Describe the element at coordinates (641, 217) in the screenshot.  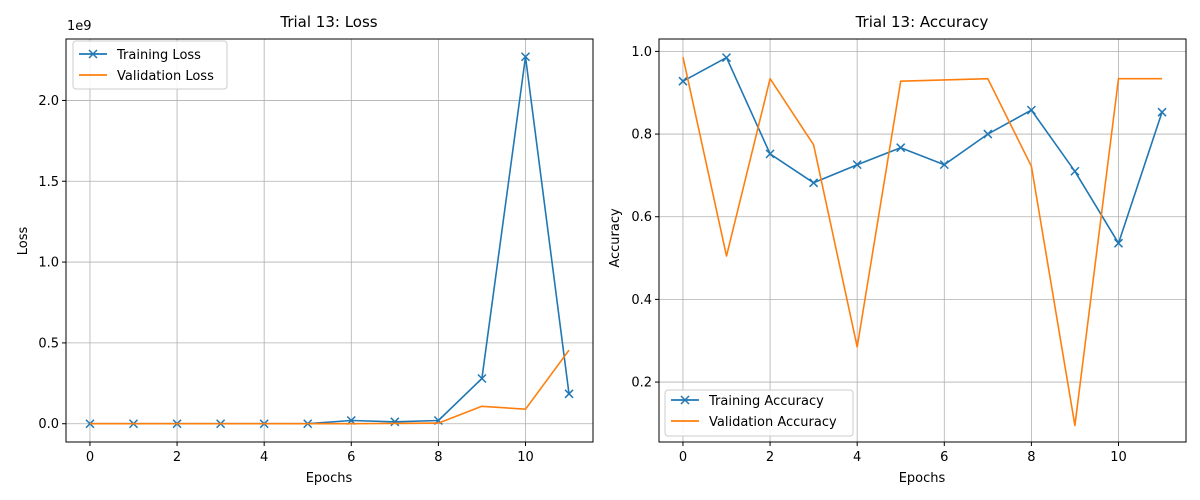
I see `accuracy-y-tick-label: 0.6` at that location.